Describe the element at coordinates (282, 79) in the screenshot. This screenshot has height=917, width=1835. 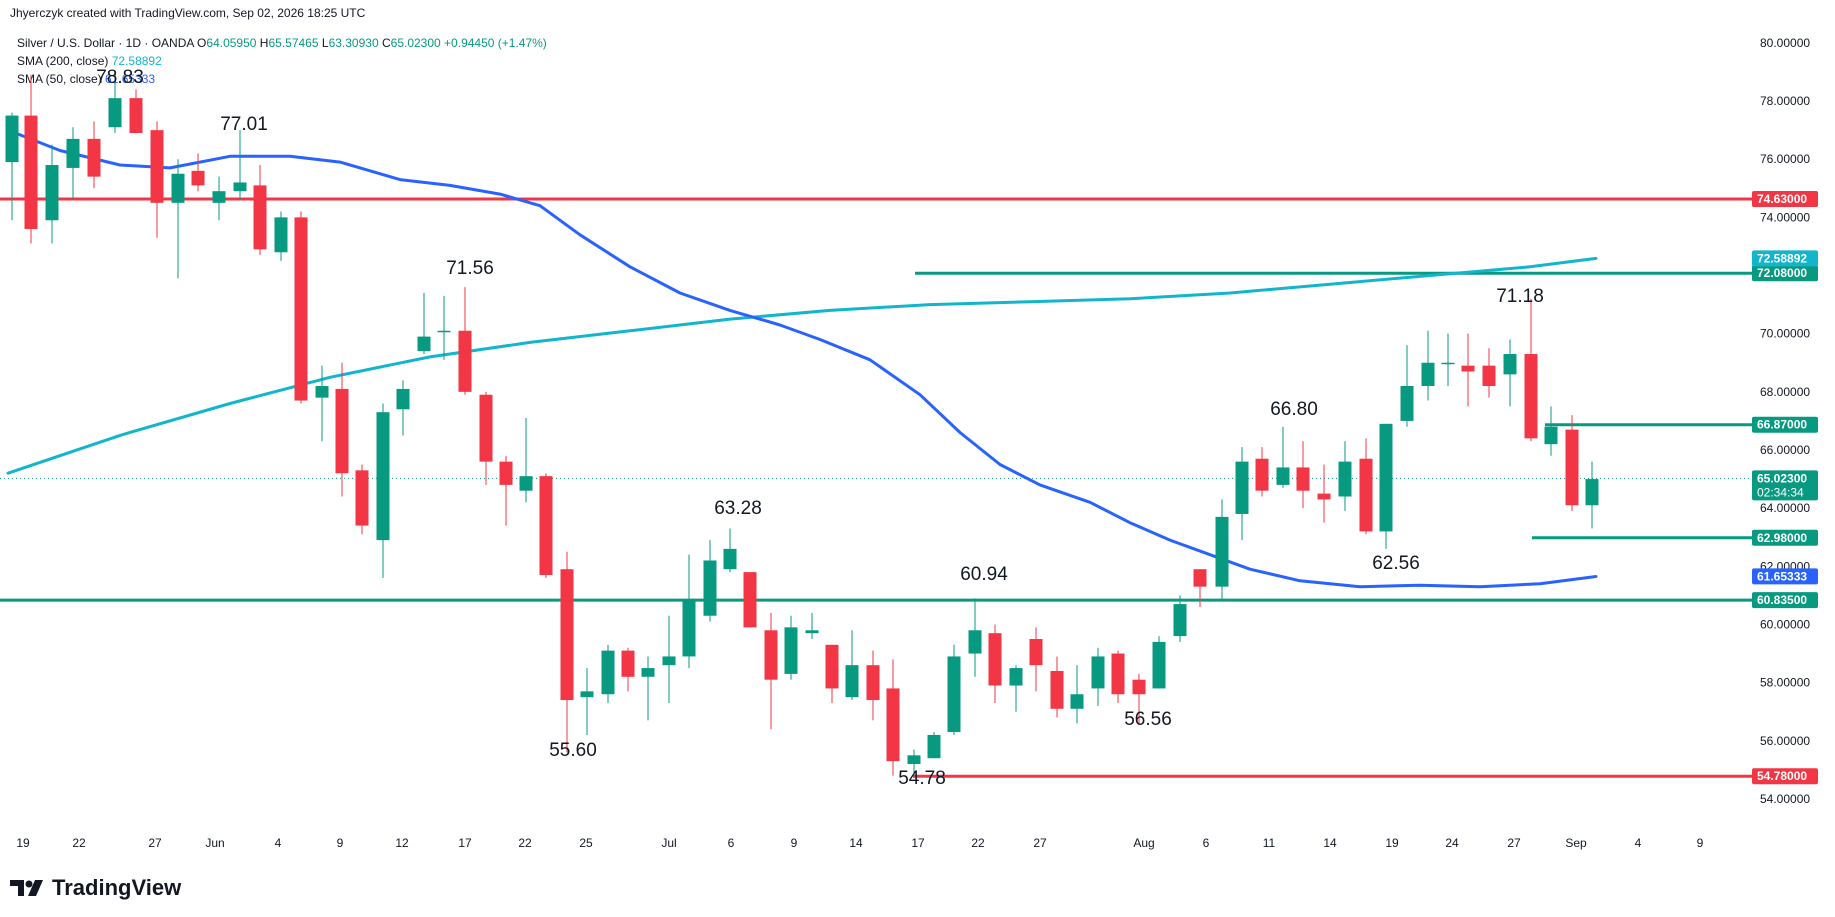
I see `sma50-legend-row: SMA (50, close) 61.65333` at that location.